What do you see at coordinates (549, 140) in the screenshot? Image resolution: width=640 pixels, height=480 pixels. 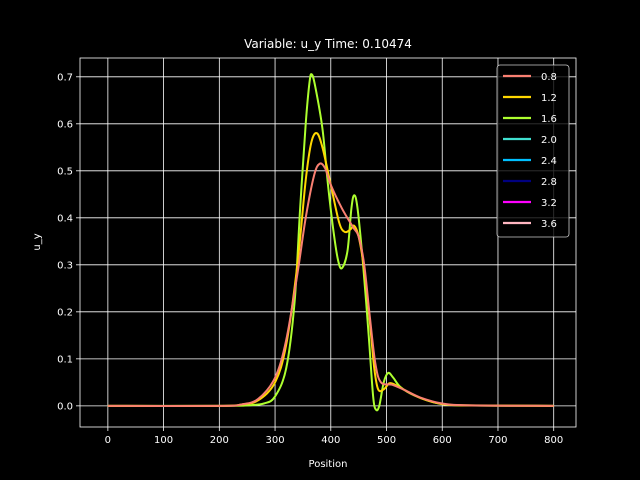 I see `legend-label: 2.0` at bounding box center [549, 140].